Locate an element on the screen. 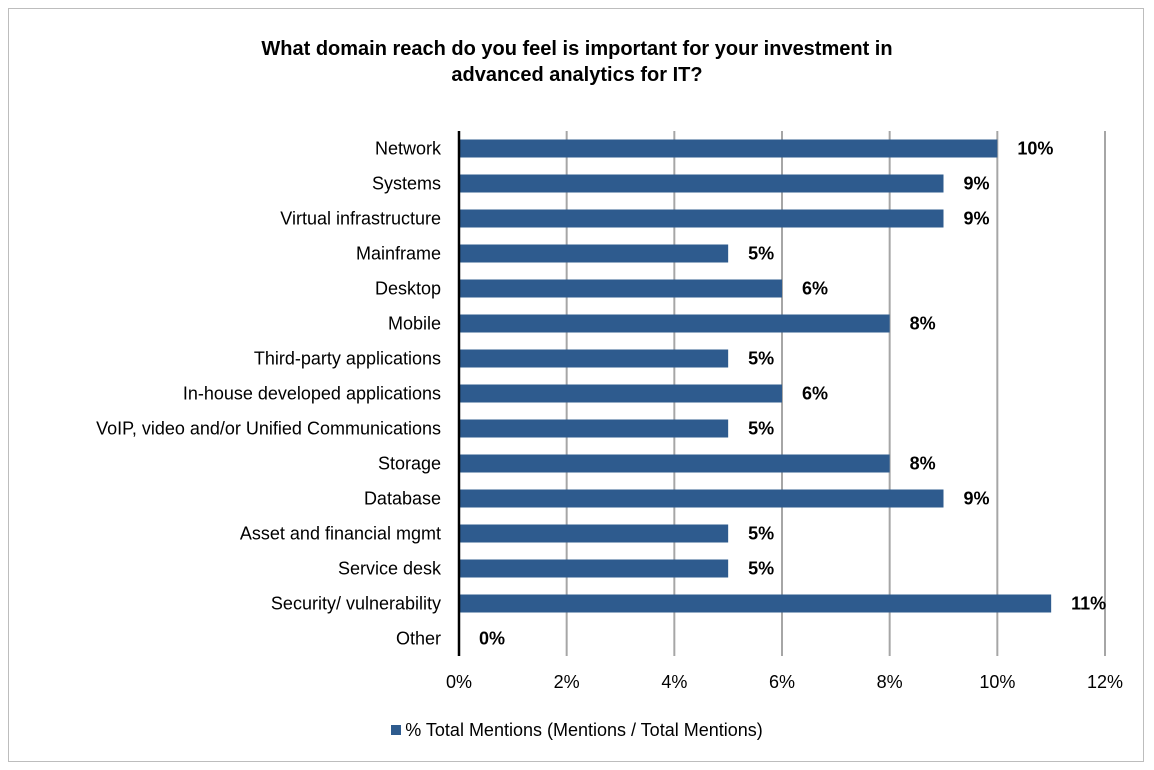  category-label: Security/ vulnerability is located at coordinates (356, 604).